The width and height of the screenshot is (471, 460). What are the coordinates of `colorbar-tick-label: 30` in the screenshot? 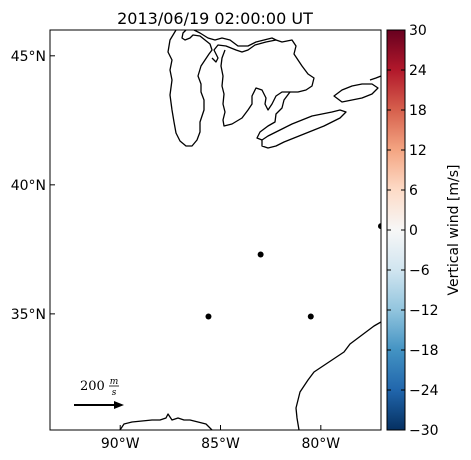 It's located at (418, 31).